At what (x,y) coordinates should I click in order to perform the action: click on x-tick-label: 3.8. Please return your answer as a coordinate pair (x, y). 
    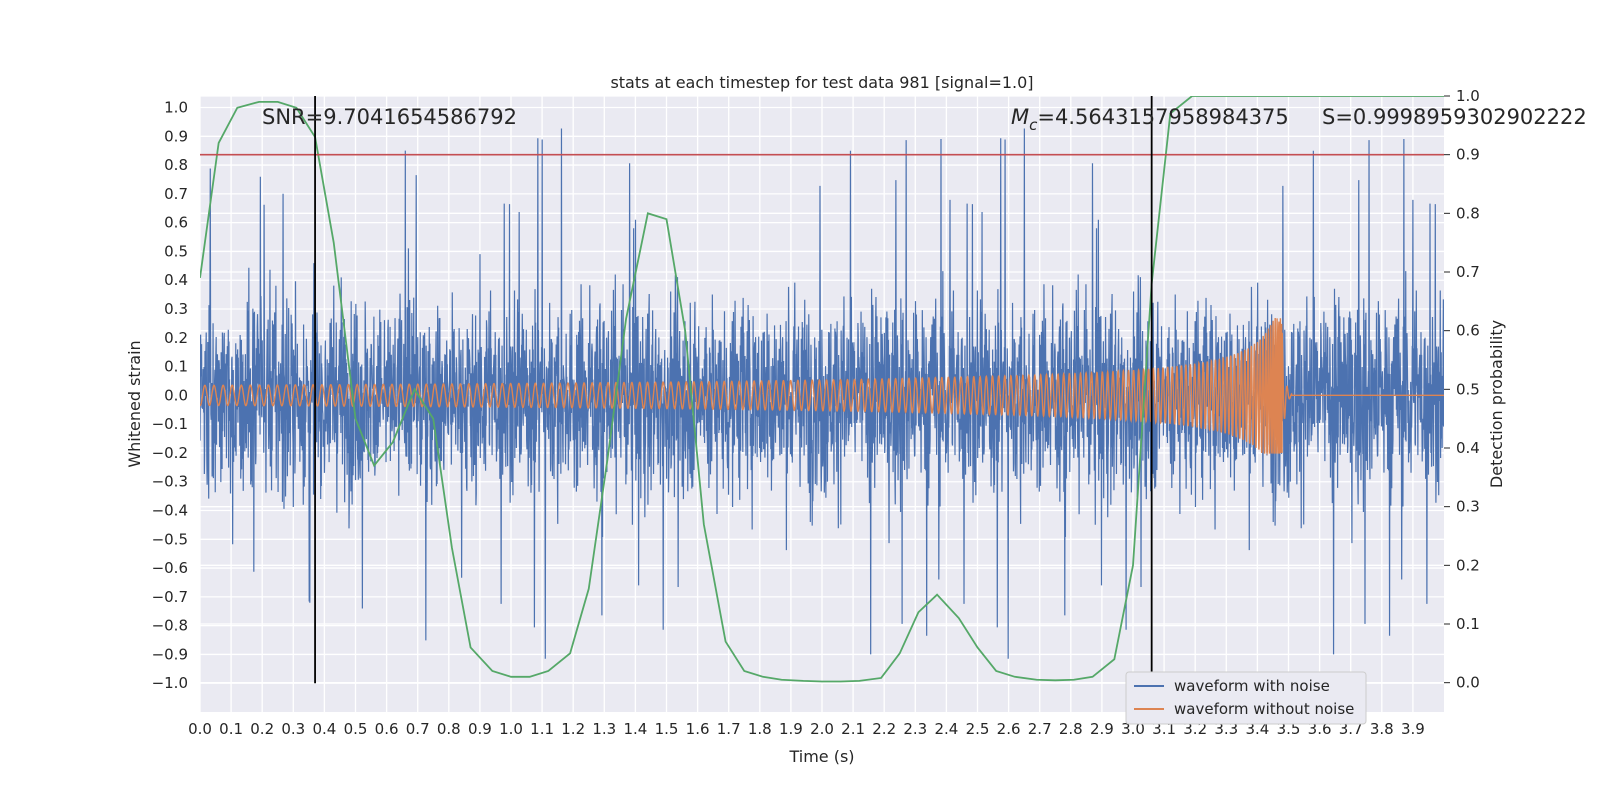
    Looking at the image, I should click on (1382, 729).